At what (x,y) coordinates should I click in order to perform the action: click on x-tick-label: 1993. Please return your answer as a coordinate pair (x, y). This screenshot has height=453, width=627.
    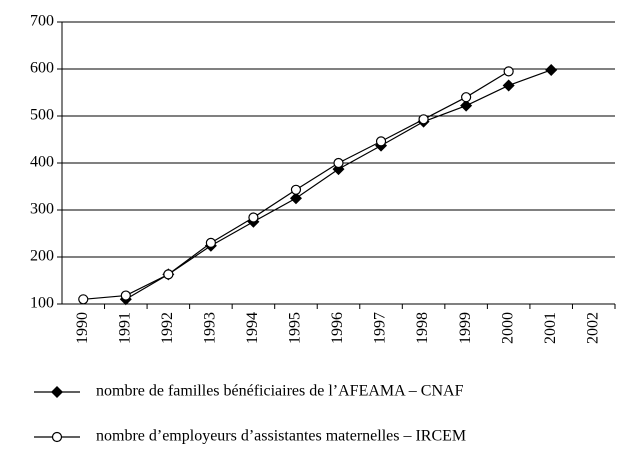
    Looking at the image, I should click on (210, 328).